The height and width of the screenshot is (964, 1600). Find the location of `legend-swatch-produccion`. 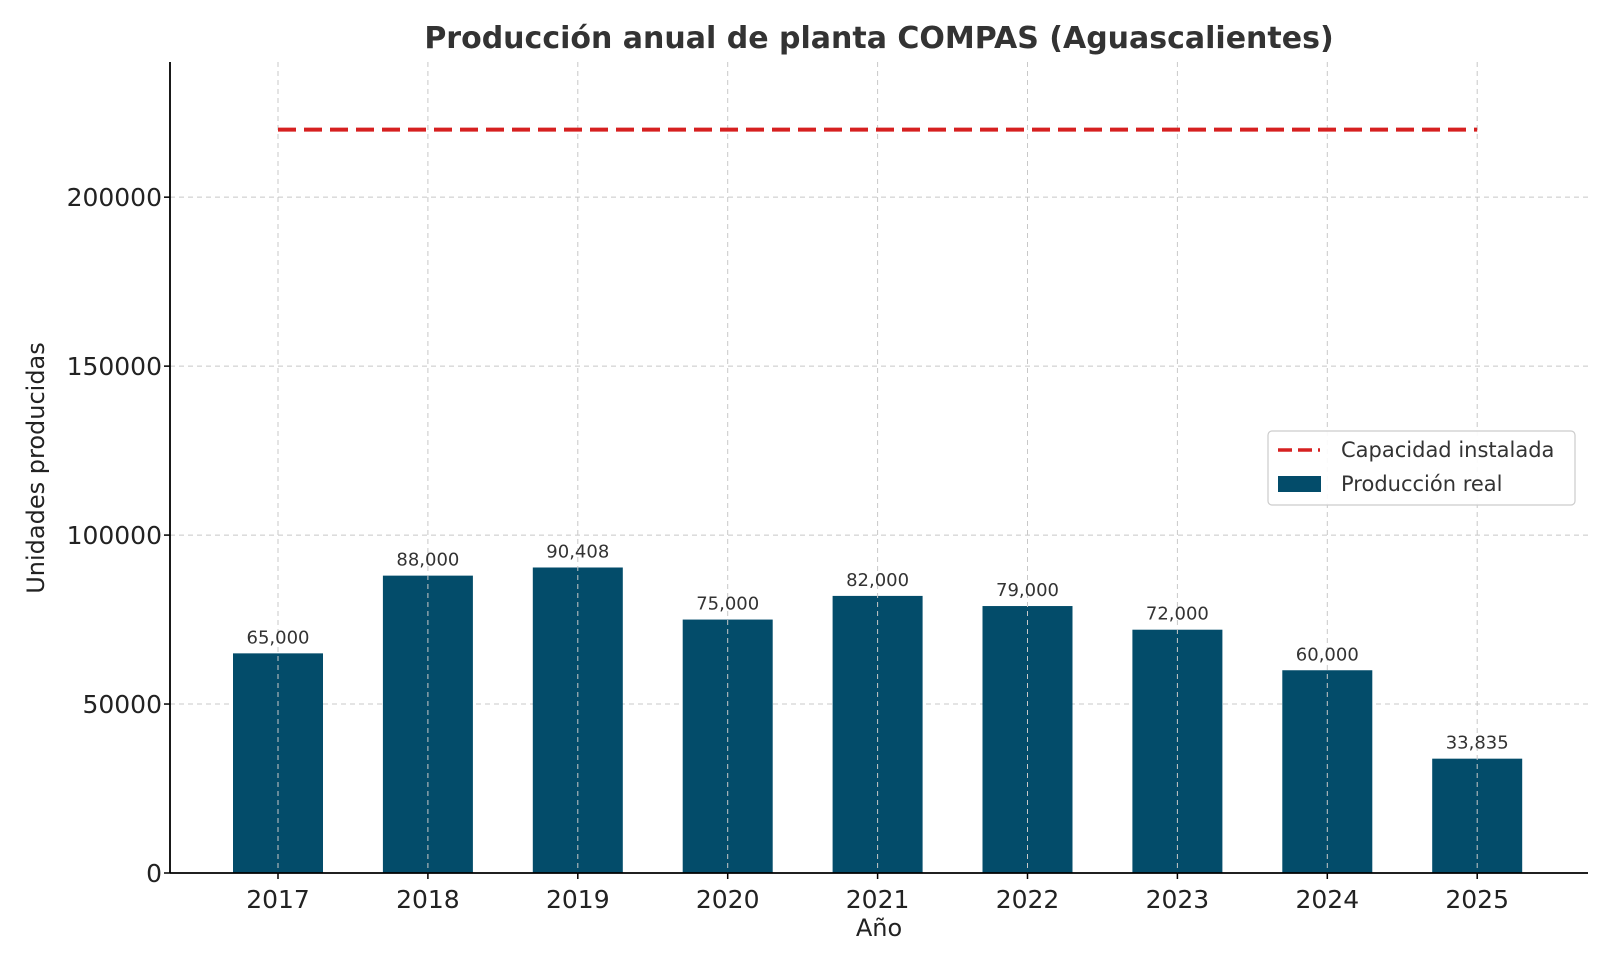

legend-swatch-produccion is located at coordinates (1299, 484).